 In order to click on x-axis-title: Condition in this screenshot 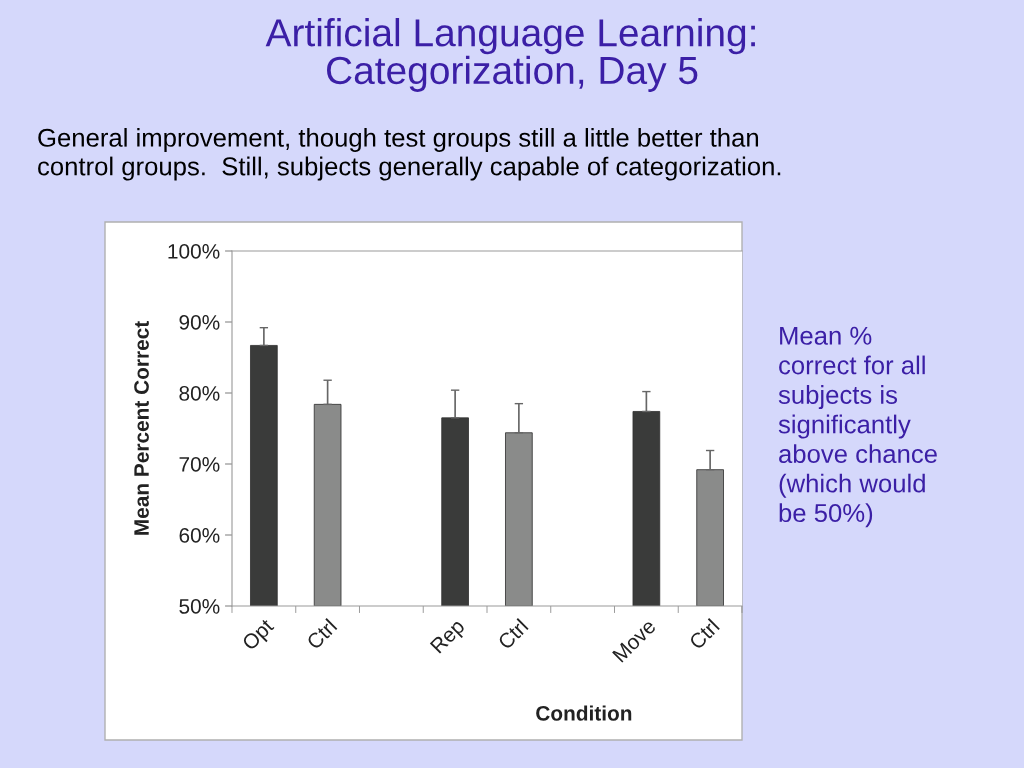, I will do `click(584, 713)`.